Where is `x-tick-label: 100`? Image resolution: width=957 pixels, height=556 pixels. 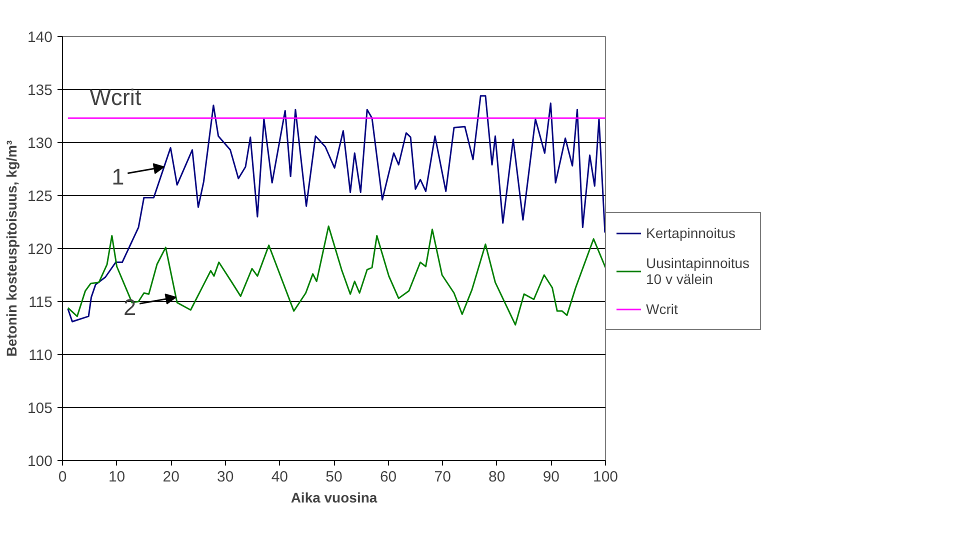 x-tick-label: 100 is located at coordinates (605, 477).